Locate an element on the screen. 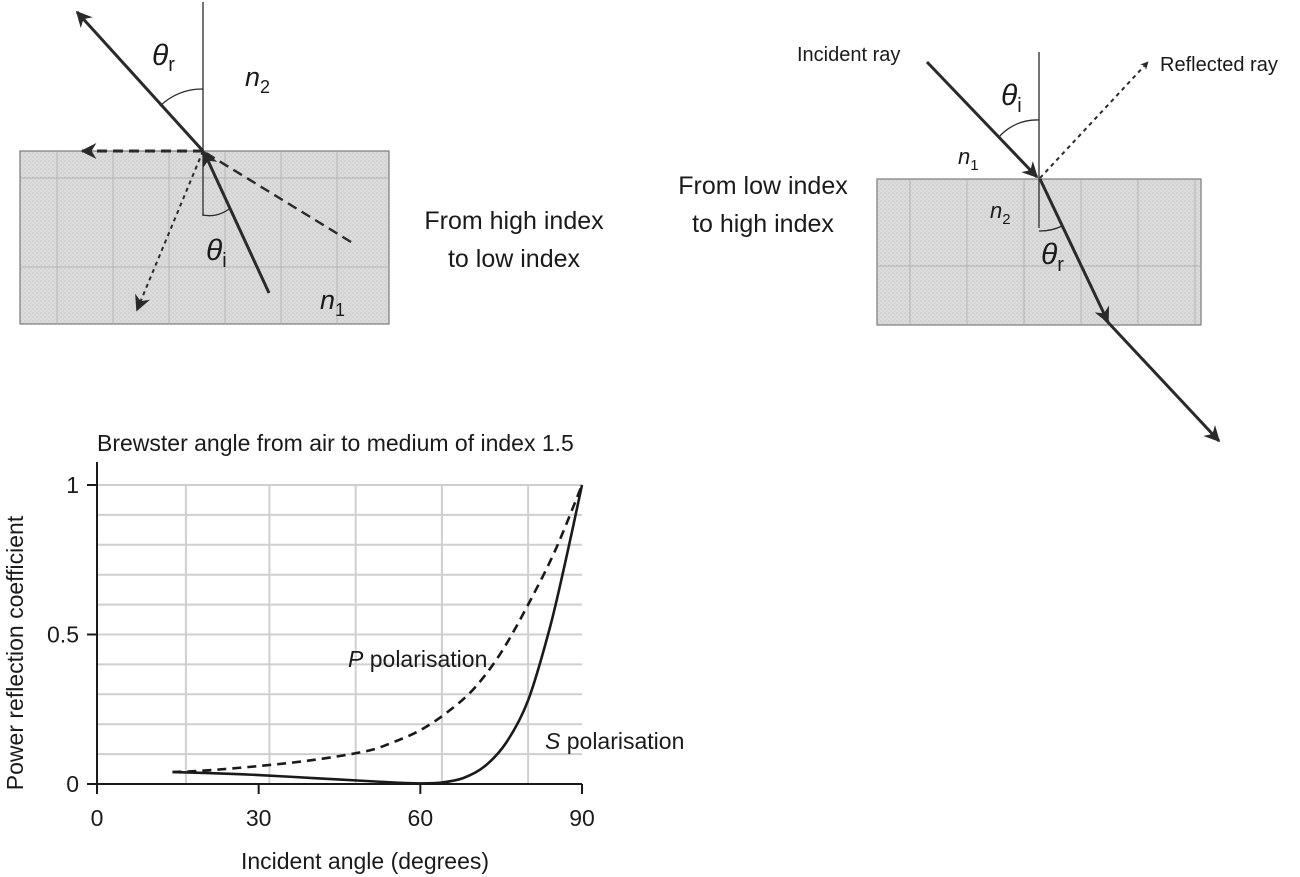 The image size is (1300, 877). theta-r-label-right: θr is located at coordinates (1052, 257).